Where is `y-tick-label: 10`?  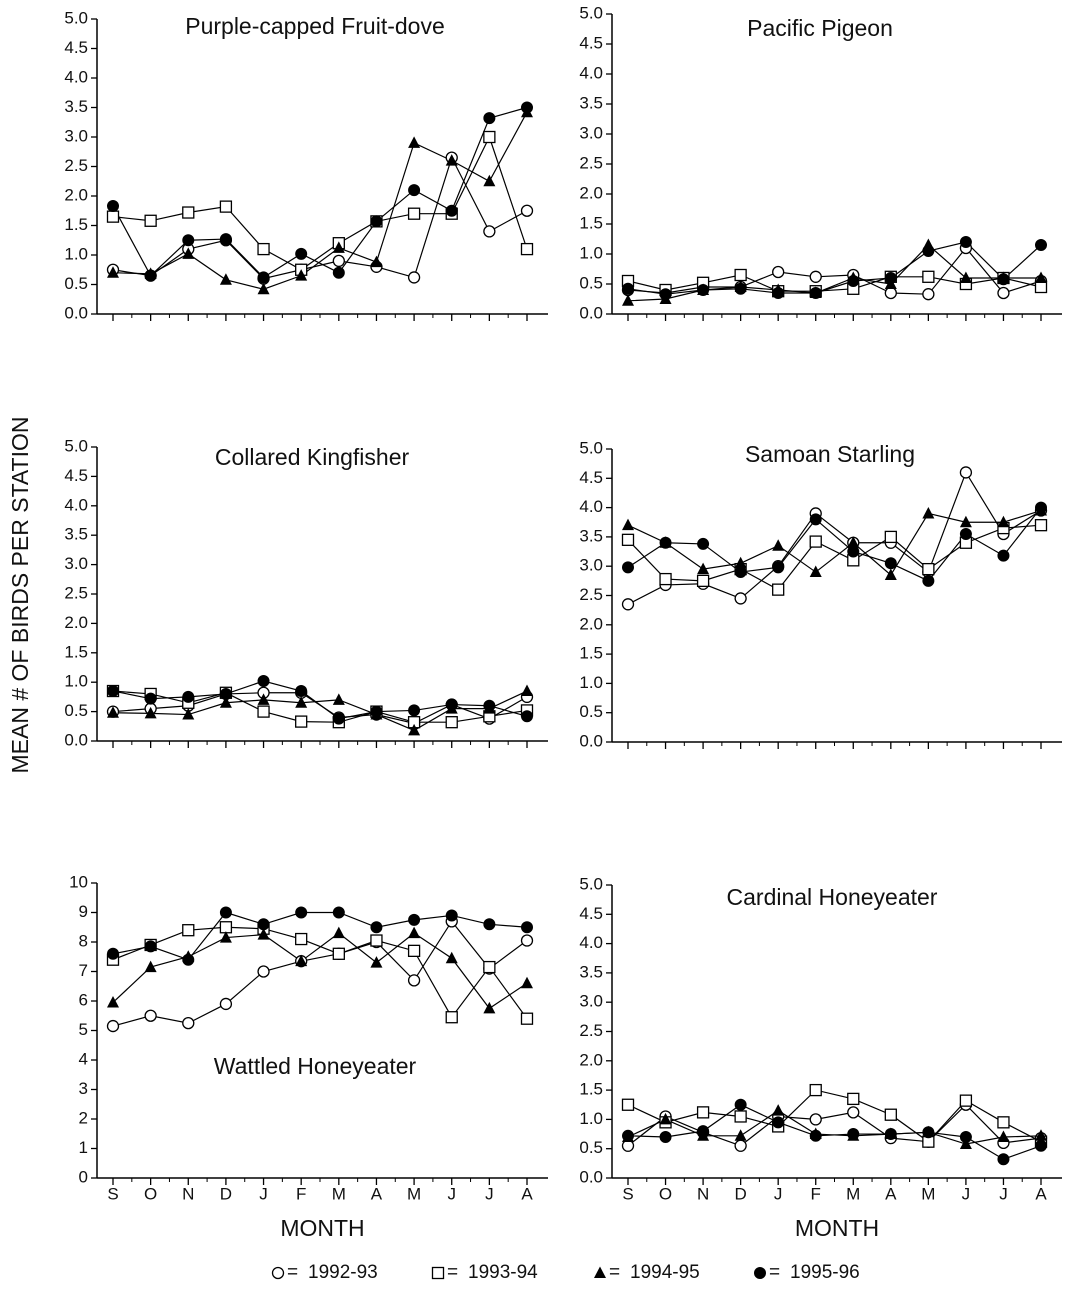 y-tick-label: 10 is located at coordinates (78, 881).